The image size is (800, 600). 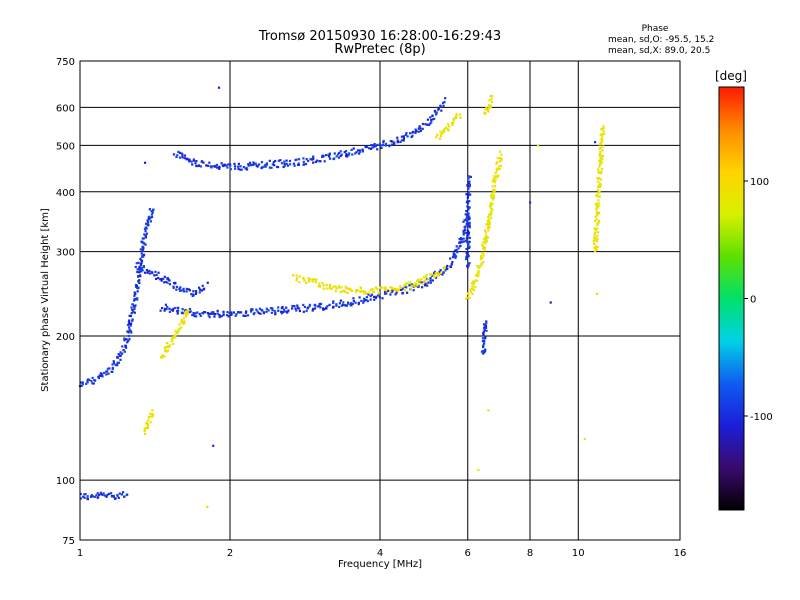 What do you see at coordinates (68, 541) in the screenshot?
I see `y-tick-label: 75` at bounding box center [68, 541].